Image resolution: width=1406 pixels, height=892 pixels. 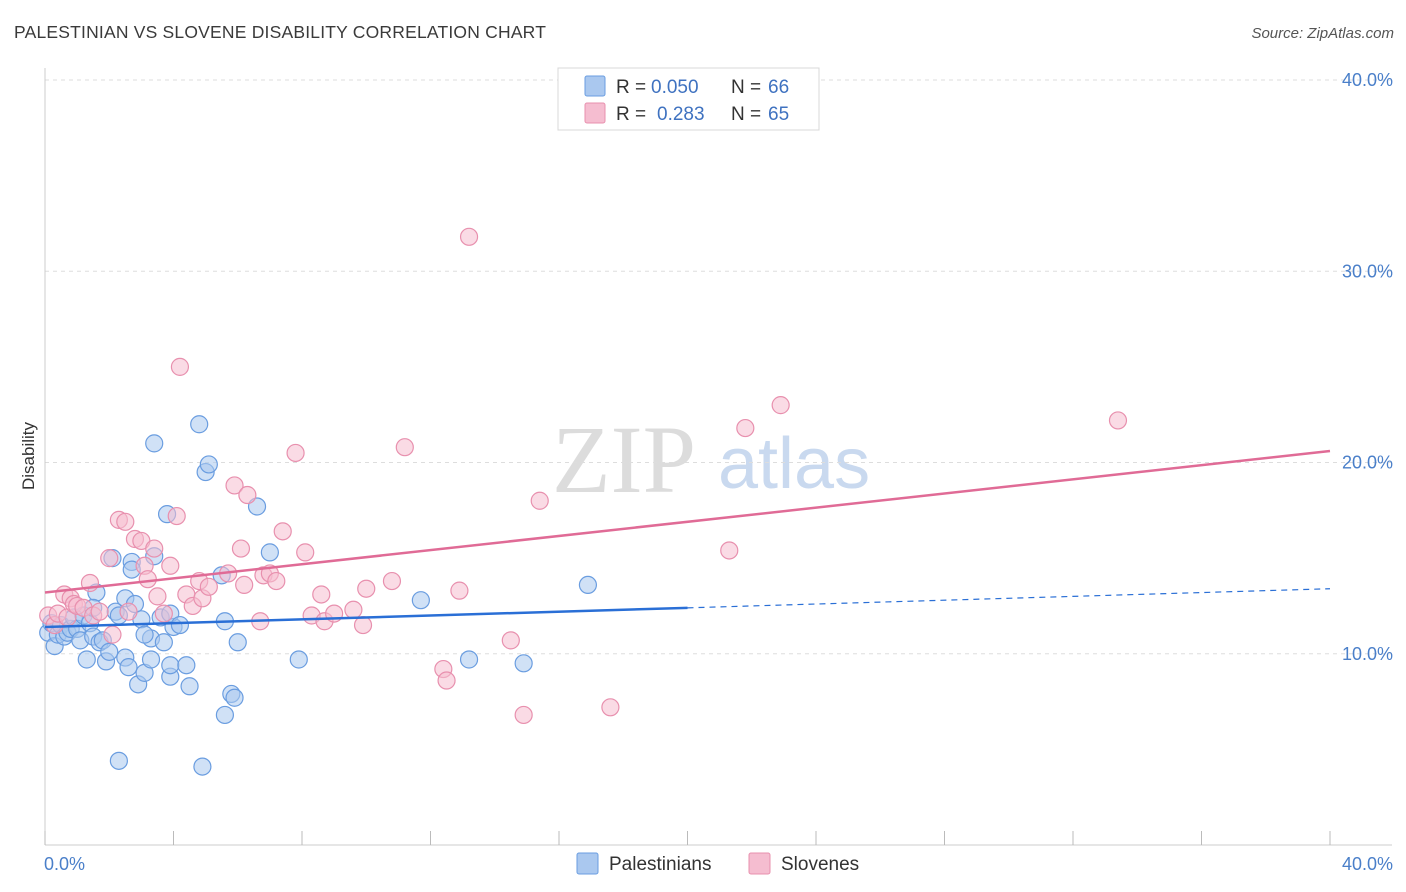 What do you see at coordinates (595, 113) in the screenshot?
I see `legend-swatch-pink` at bounding box center [595, 113].